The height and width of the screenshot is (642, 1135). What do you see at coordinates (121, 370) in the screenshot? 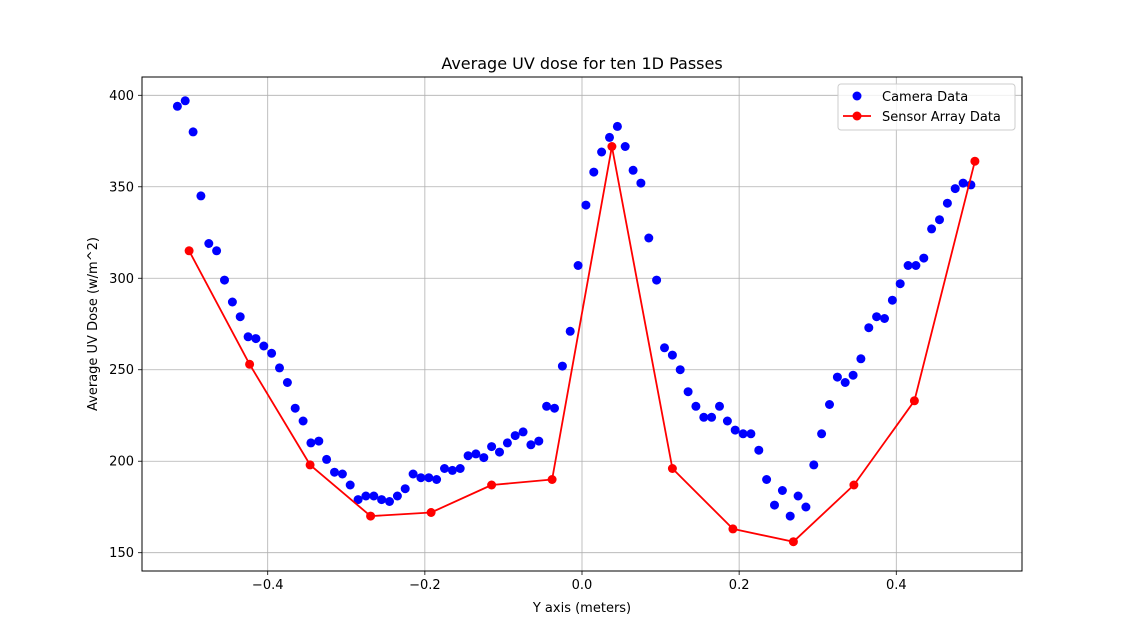
I see `y-tick-label: 250` at bounding box center [121, 370].